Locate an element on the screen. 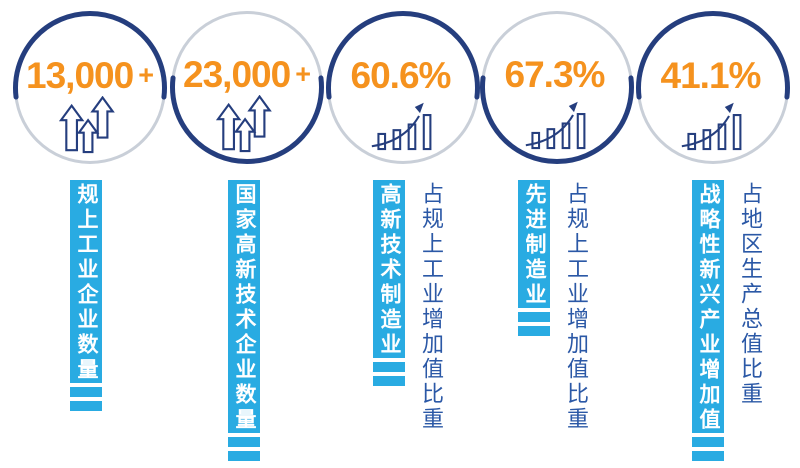 This screenshot has height=468, width=800. stat-label: 先进制造业 is located at coordinates (534, 244).